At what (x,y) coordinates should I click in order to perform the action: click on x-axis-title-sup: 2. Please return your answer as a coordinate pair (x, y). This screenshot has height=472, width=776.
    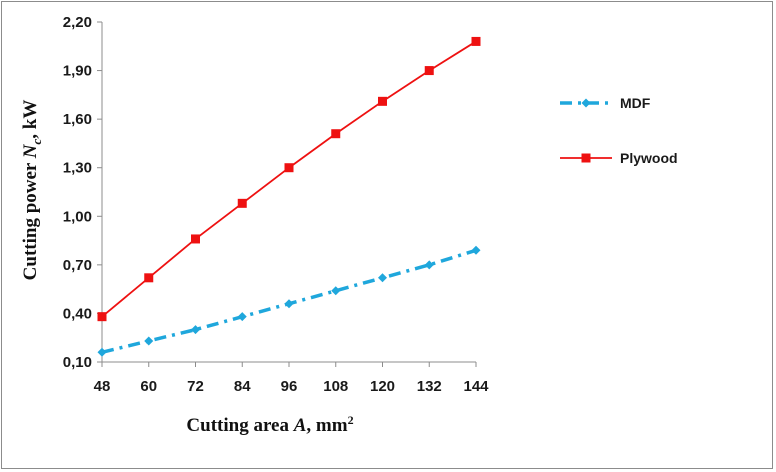
    Looking at the image, I should click on (351, 420).